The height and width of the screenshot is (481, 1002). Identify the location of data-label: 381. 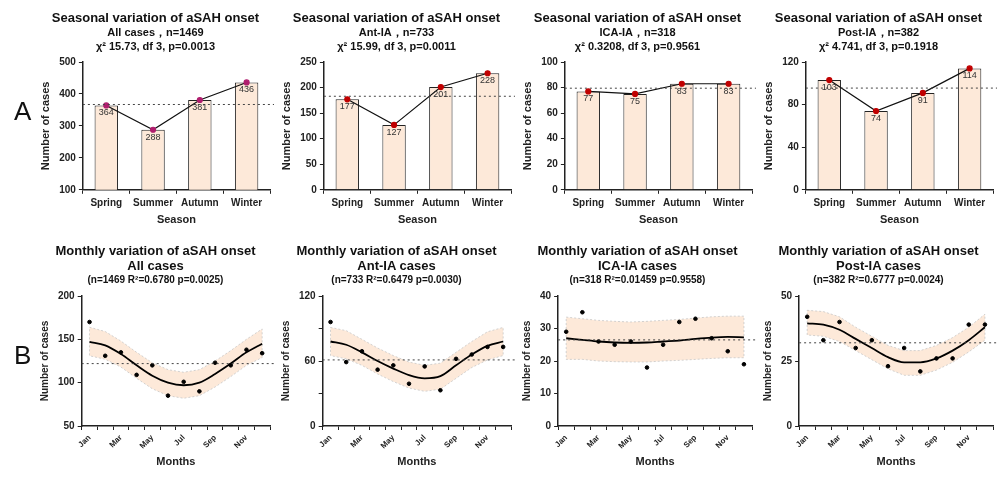
(200, 107).